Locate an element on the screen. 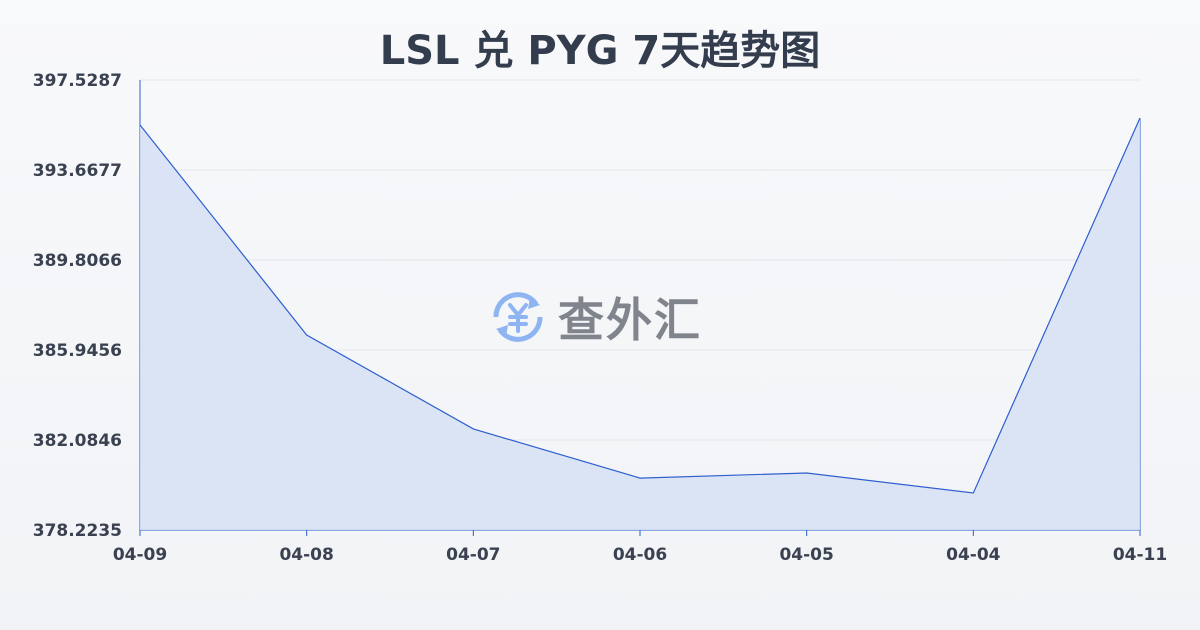 Image resolution: width=1200 pixels, height=630 pixels. x-tick-label: 04-05 is located at coordinates (806, 555).